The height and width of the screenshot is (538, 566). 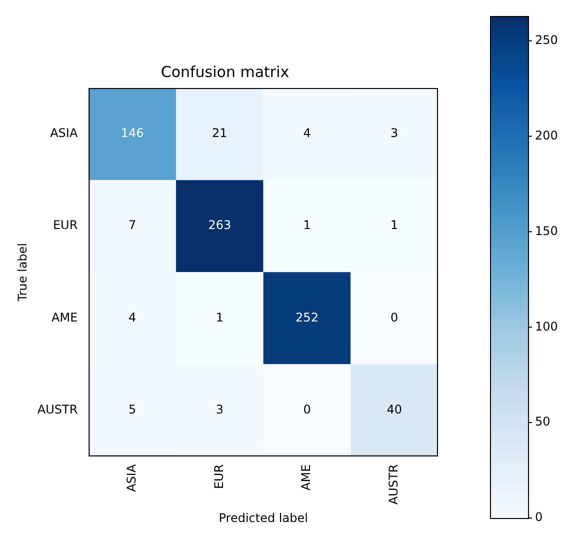 What do you see at coordinates (220, 133) in the screenshot?
I see `data-label: 21` at bounding box center [220, 133].